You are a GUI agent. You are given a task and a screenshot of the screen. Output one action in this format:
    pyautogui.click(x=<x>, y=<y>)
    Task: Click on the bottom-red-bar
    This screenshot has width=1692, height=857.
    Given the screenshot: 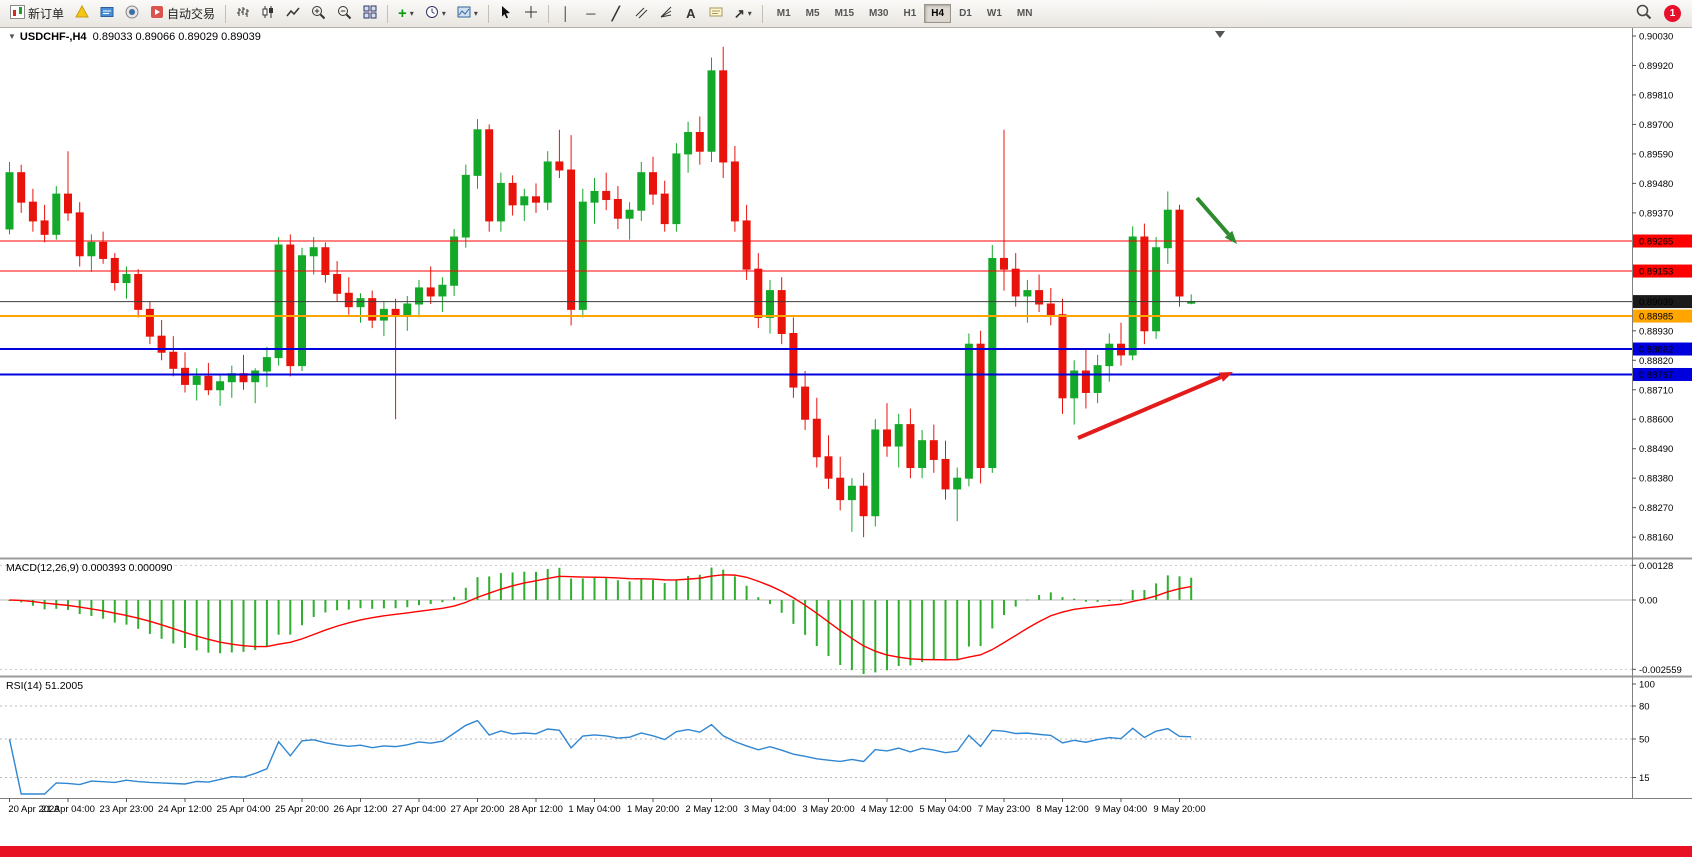 What is the action you would take?
    pyautogui.click(x=846, y=851)
    